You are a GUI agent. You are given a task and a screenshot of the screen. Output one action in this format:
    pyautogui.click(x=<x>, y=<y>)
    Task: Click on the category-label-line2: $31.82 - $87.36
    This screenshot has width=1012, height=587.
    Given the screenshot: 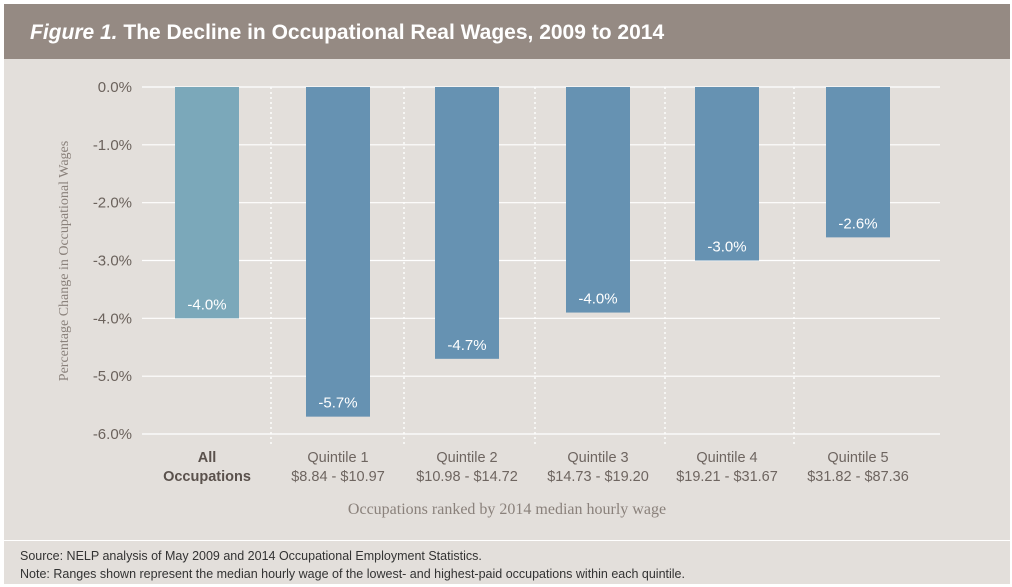 What is the action you would take?
    pyautogui.click(x=858, y=477)
    